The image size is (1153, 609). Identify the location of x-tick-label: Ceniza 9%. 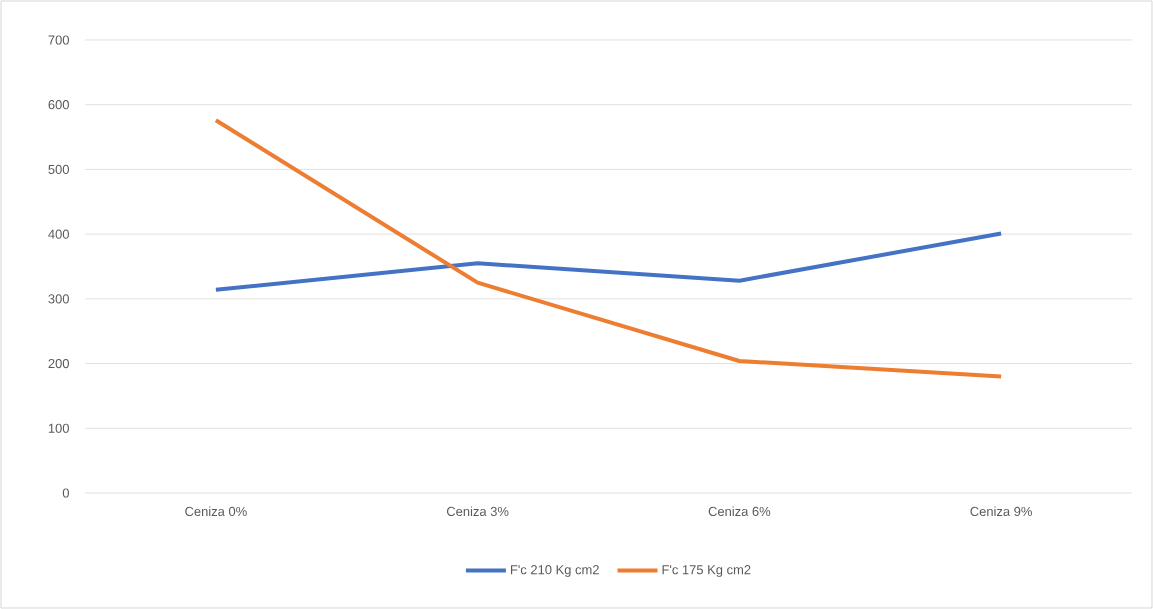
(1001, 511).